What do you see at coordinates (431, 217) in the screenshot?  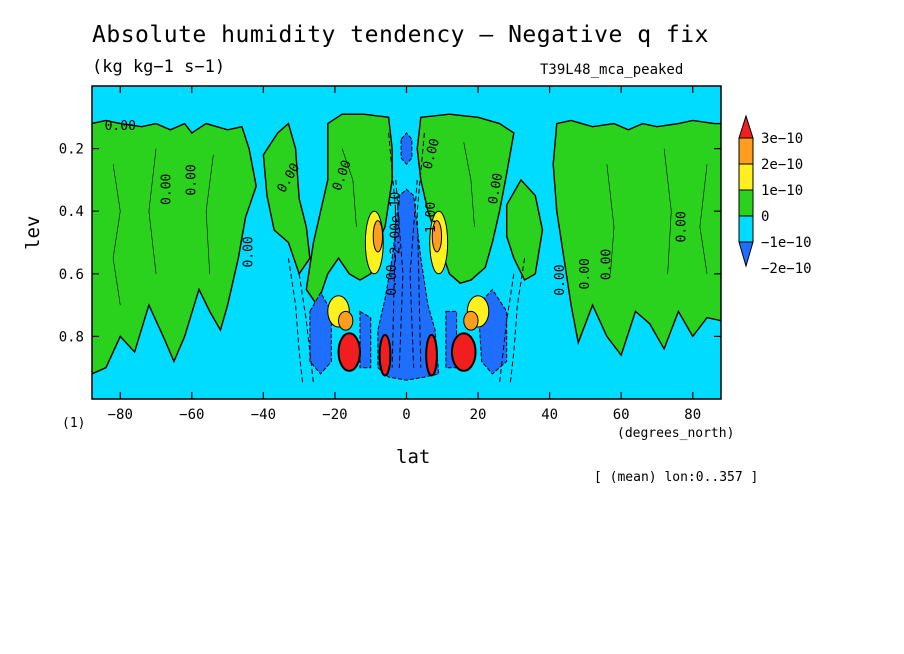 I see `contour-label: 1.00` at bounding box center [431, 217].